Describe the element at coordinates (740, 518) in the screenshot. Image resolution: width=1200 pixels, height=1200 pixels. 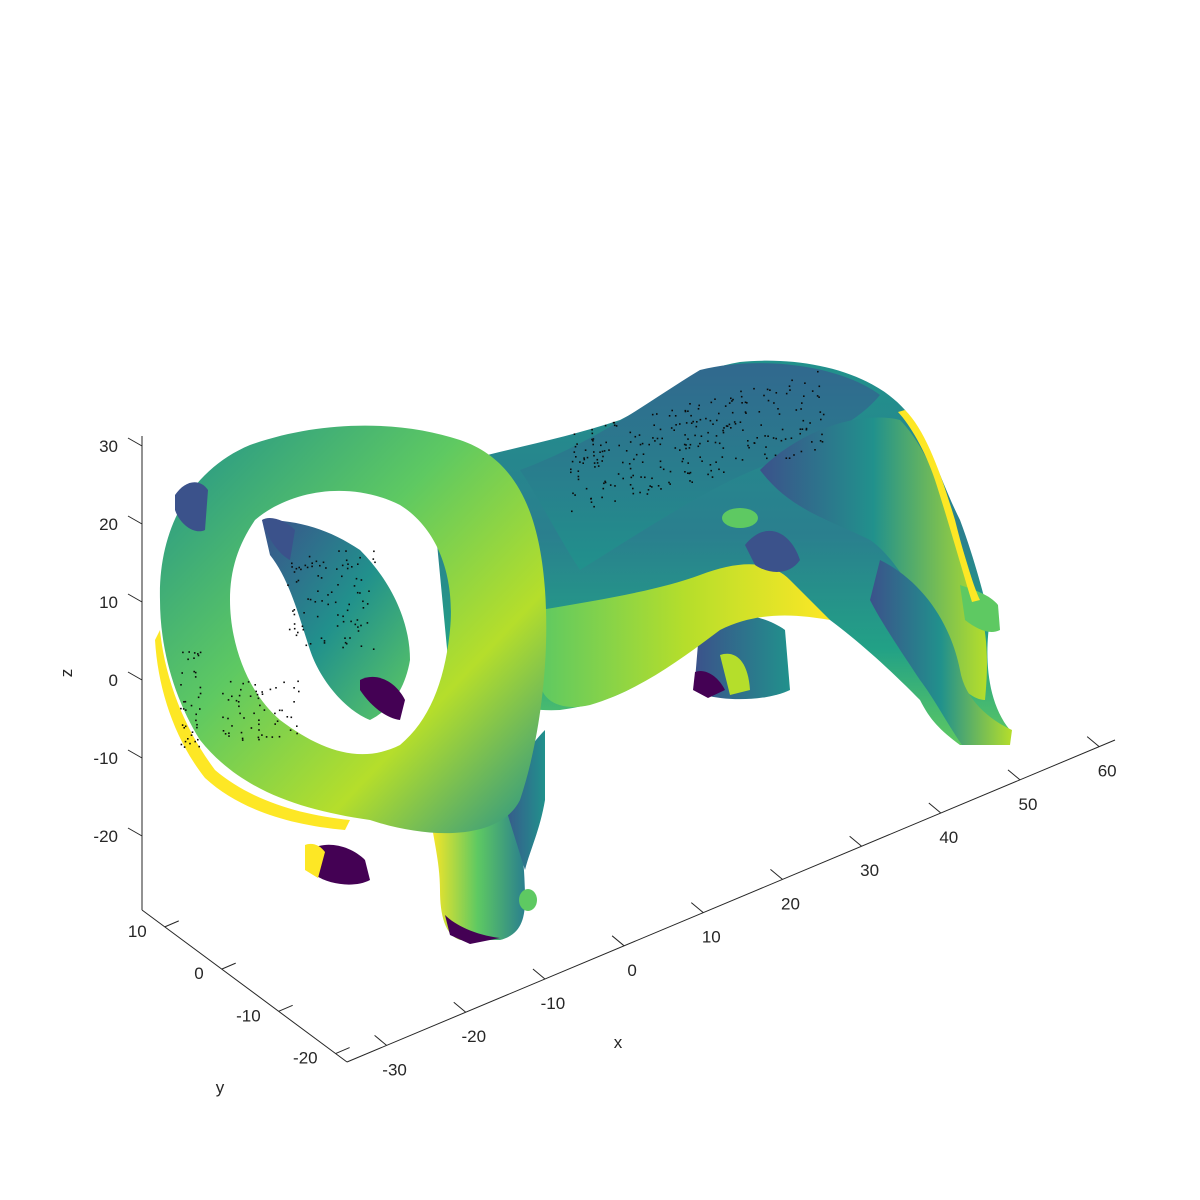
I see `cloud-shoulder-blob` at that location.